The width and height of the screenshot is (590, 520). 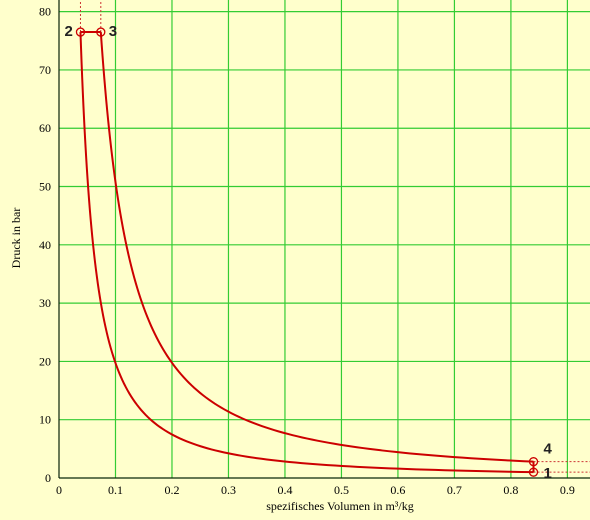 What do you see at coordinates (454, 490) in the screenshot?
I see `x-tick-label: 0.7` at bounding box center [454, 490].